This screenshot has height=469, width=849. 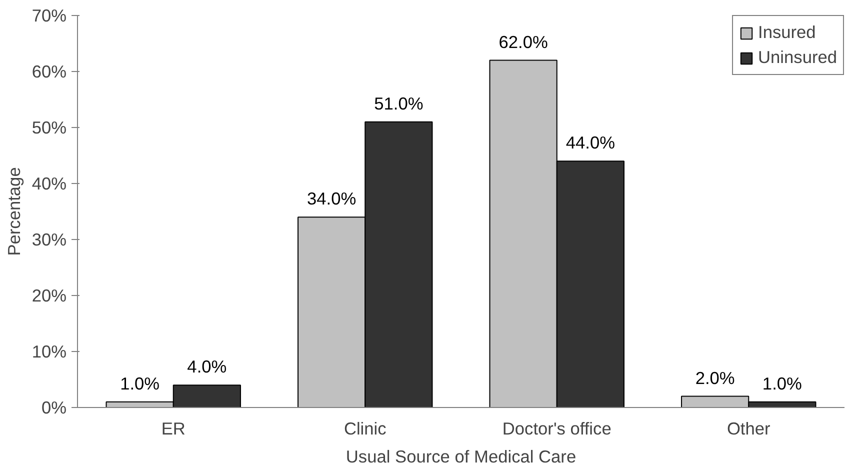 What do you see at coordinates (53, 408) in the screenshot?
I see `y-tick-label: 0%` at bounding box center [53, 408].